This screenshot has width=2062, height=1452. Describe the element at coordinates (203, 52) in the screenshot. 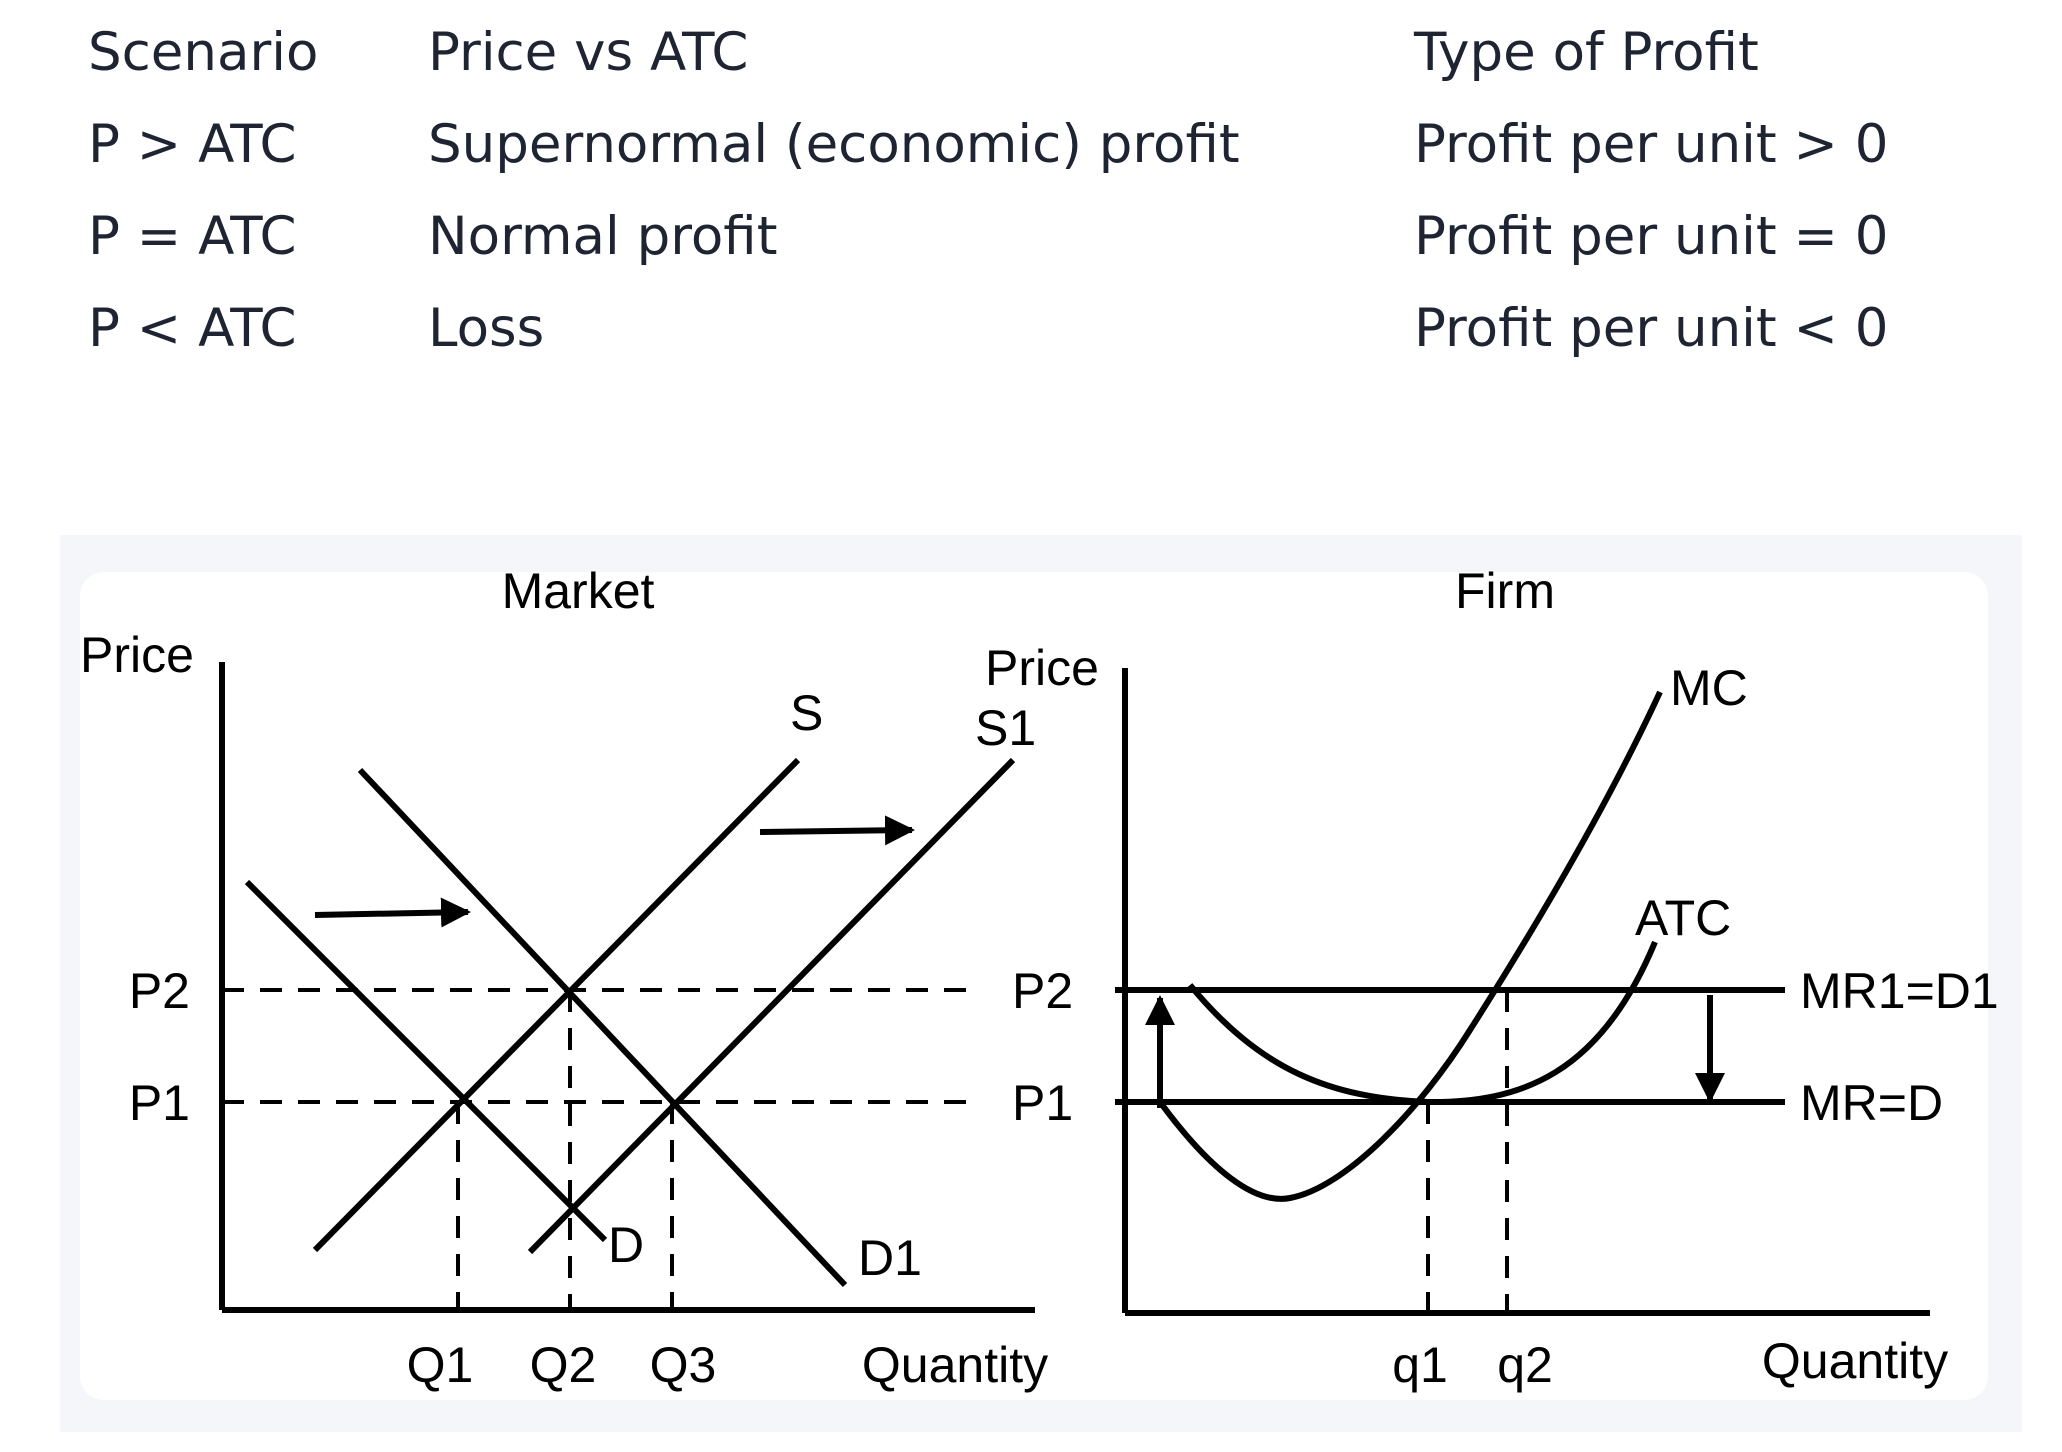

I see `header-scenario: Scenario` at that location.